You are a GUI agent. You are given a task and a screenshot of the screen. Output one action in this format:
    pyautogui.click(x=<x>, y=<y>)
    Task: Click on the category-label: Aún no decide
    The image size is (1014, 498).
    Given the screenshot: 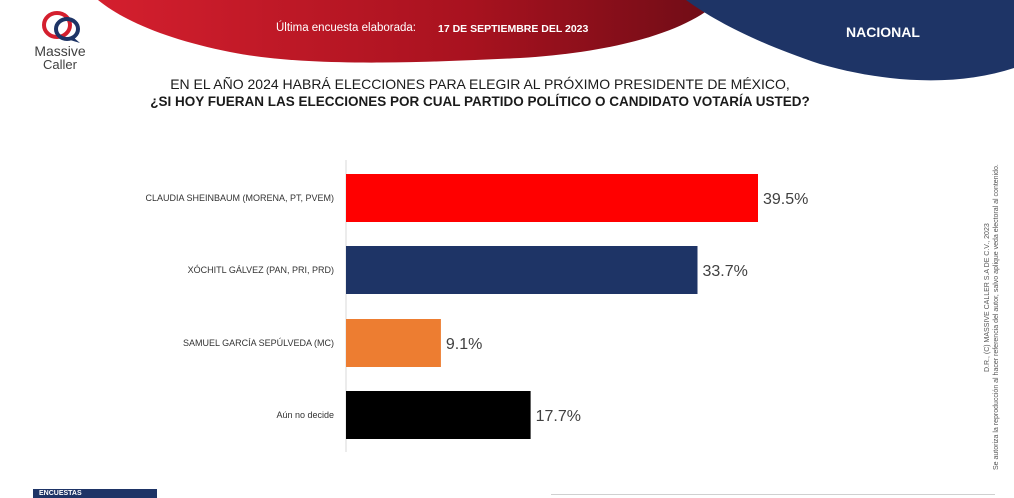 What is the action you would take?
    pyautogui.click(x=305, y=415)
    